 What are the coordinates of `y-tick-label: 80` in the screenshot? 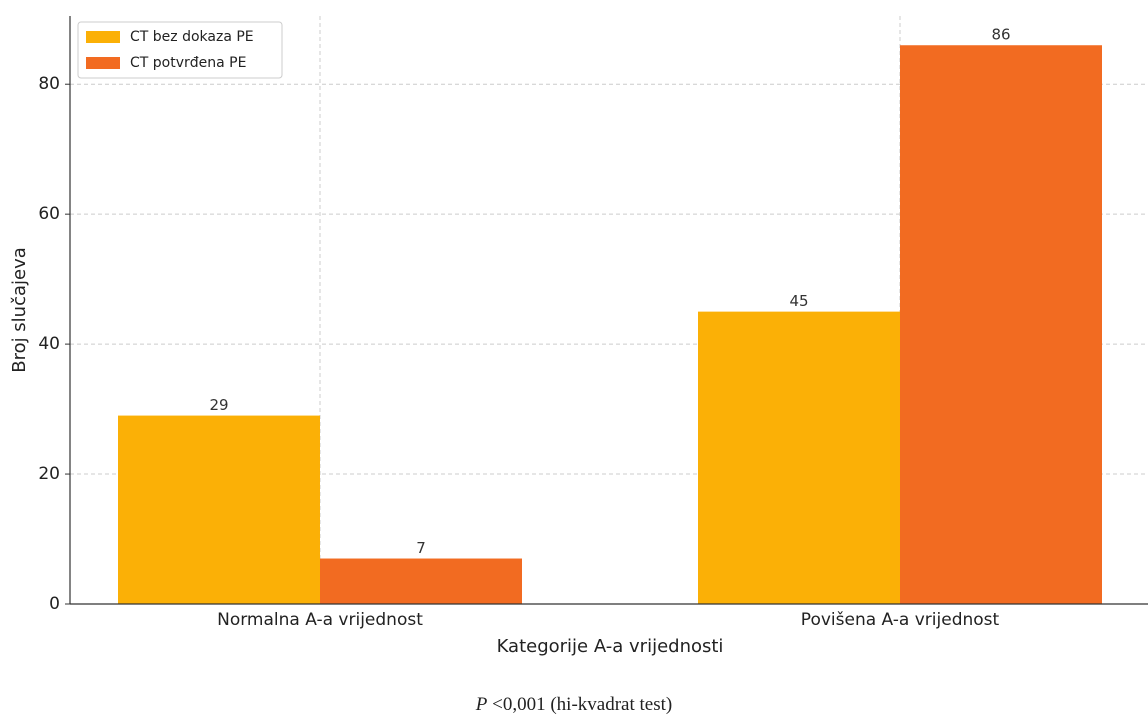 It's located at (49, 84).